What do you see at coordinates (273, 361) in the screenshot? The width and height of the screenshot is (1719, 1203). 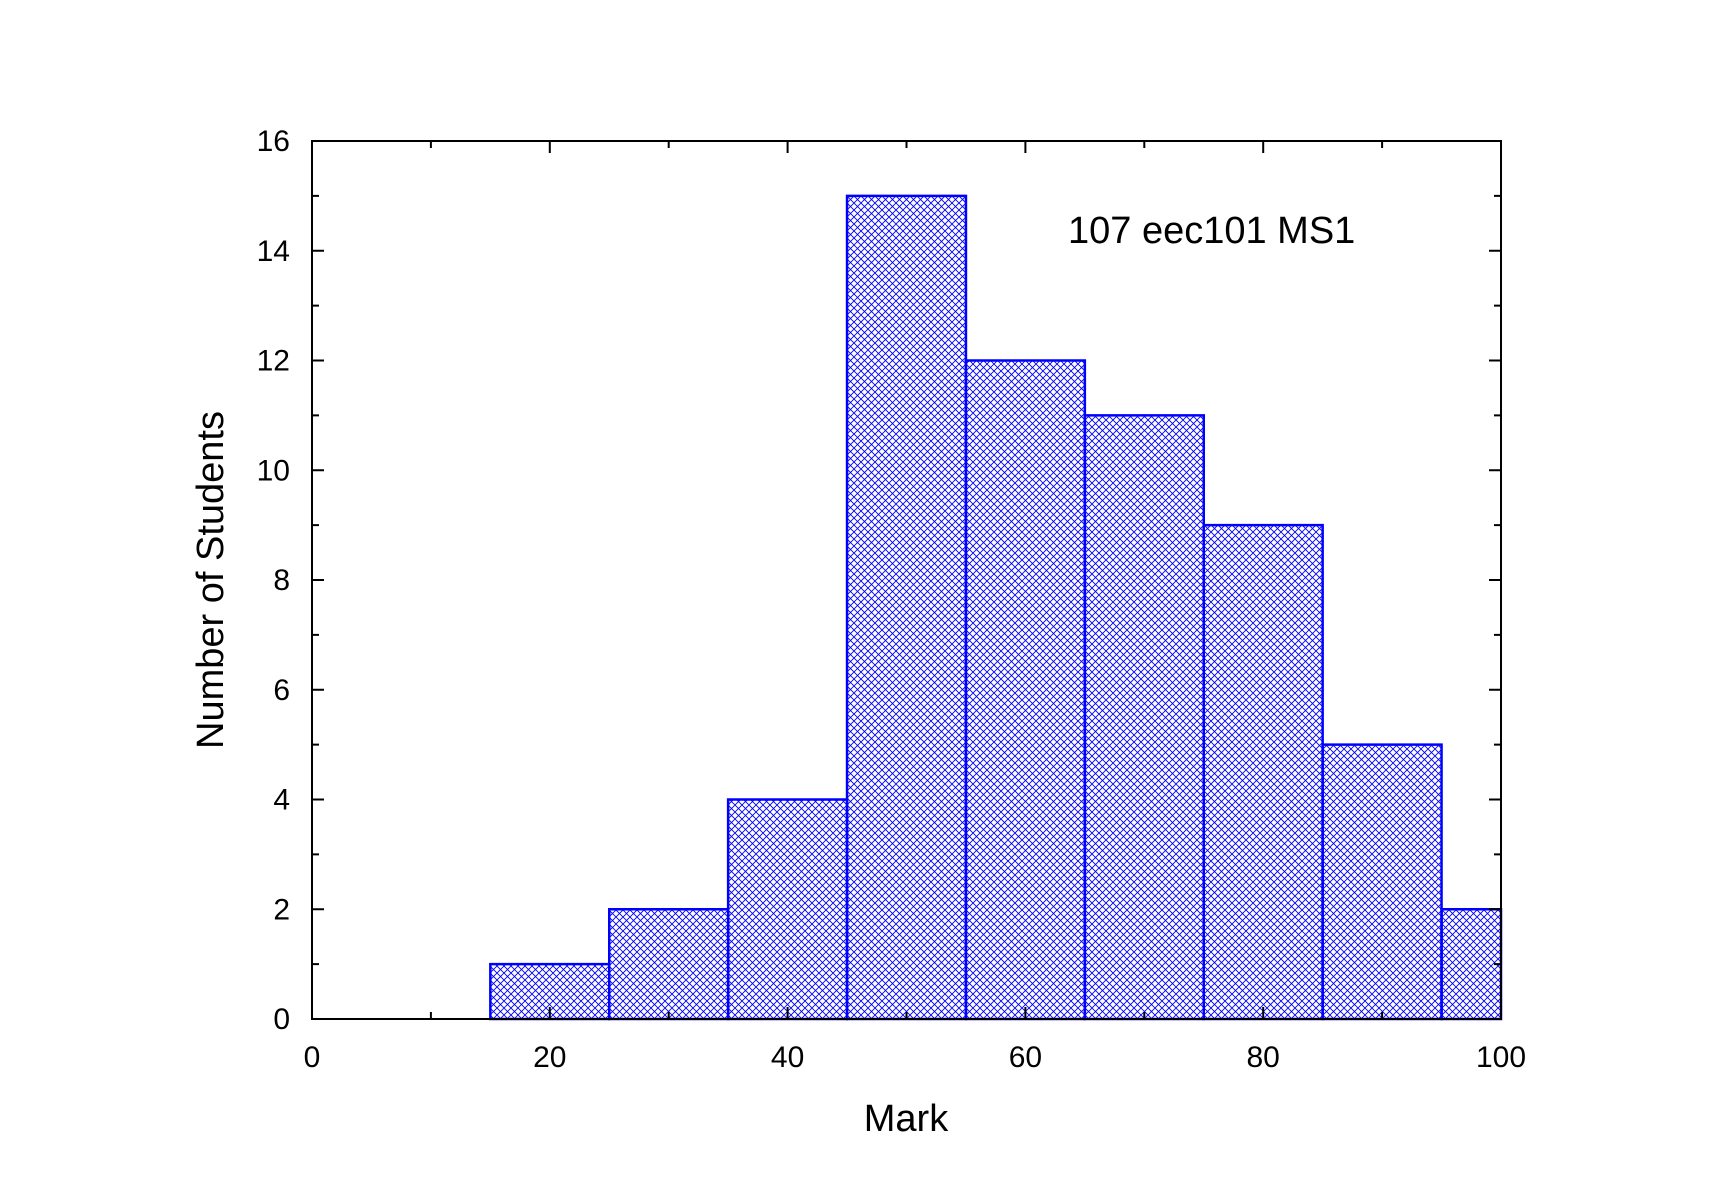 I see `y-tick-label: 12` at bounding box center [273, 361].